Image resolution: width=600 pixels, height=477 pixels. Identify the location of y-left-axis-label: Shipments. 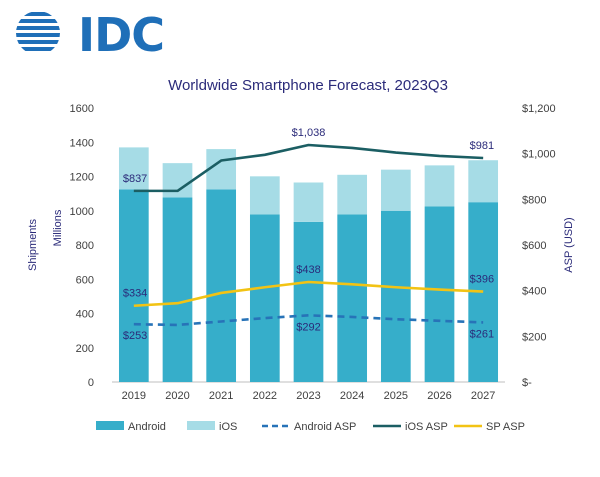
(33, 245).